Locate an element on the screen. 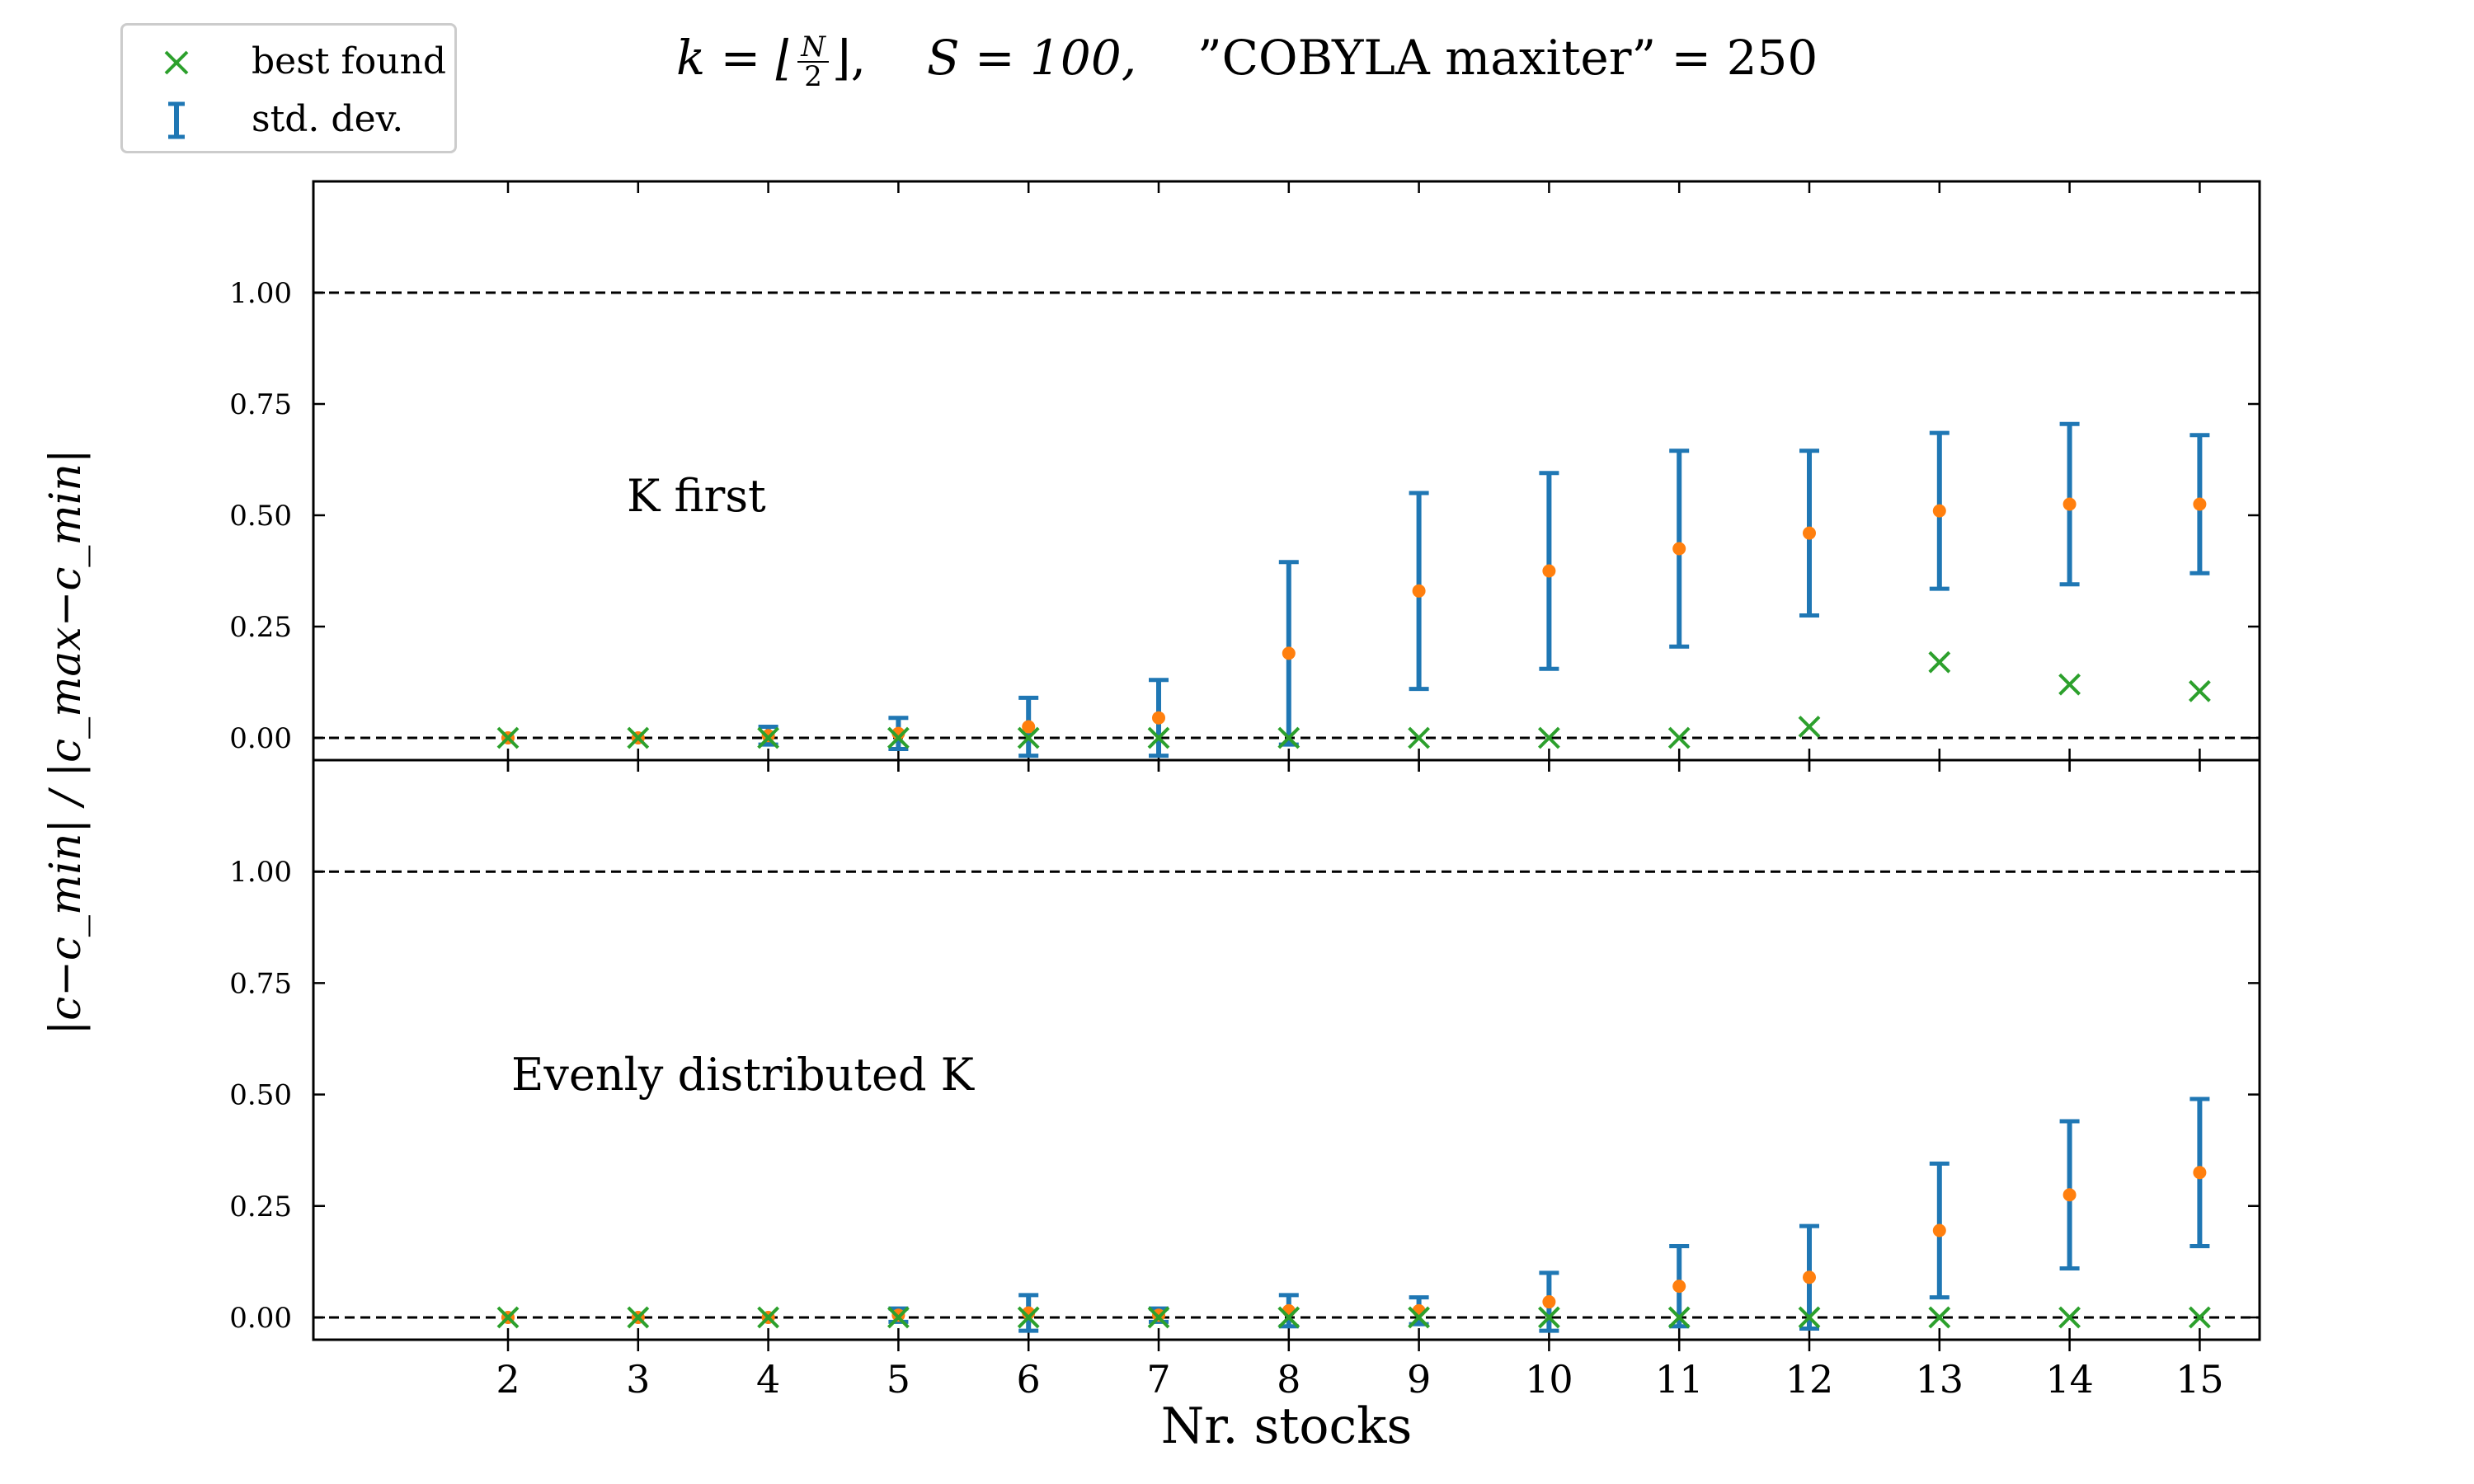 The height and width of the screenshot is (1484, 2474). legend-label-best-found: best found is located at coordinates (349, 61).